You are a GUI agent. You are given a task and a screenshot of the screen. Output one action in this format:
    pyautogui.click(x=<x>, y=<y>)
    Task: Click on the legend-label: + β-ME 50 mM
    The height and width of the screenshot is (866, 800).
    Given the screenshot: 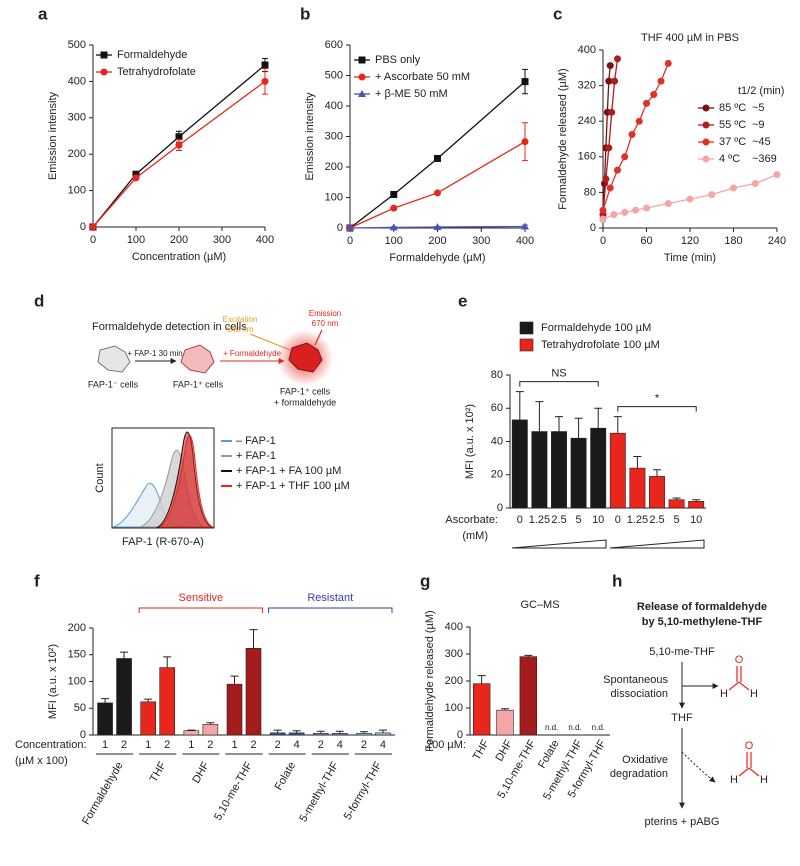 What is the action you would take?
    pyautogui.click(x=411, y=94)
    